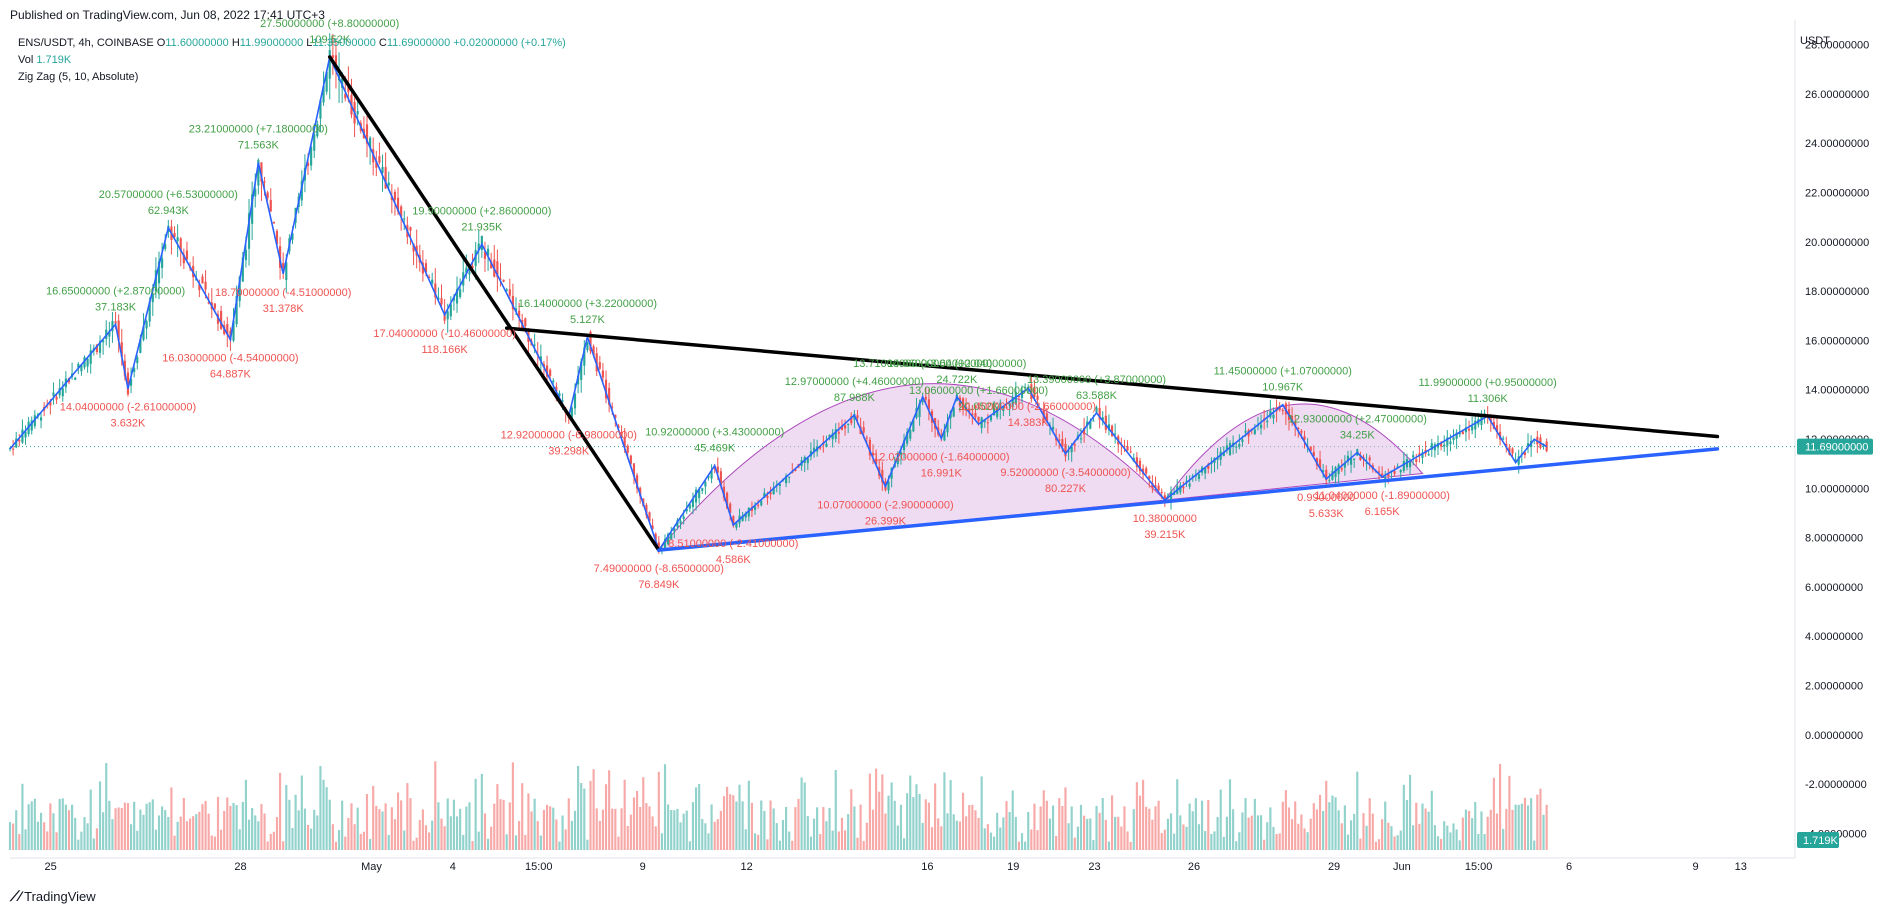 The image size is (1882, 916). I want to click on zigzag-volume-label: 5.633K, so click(1327, 514).